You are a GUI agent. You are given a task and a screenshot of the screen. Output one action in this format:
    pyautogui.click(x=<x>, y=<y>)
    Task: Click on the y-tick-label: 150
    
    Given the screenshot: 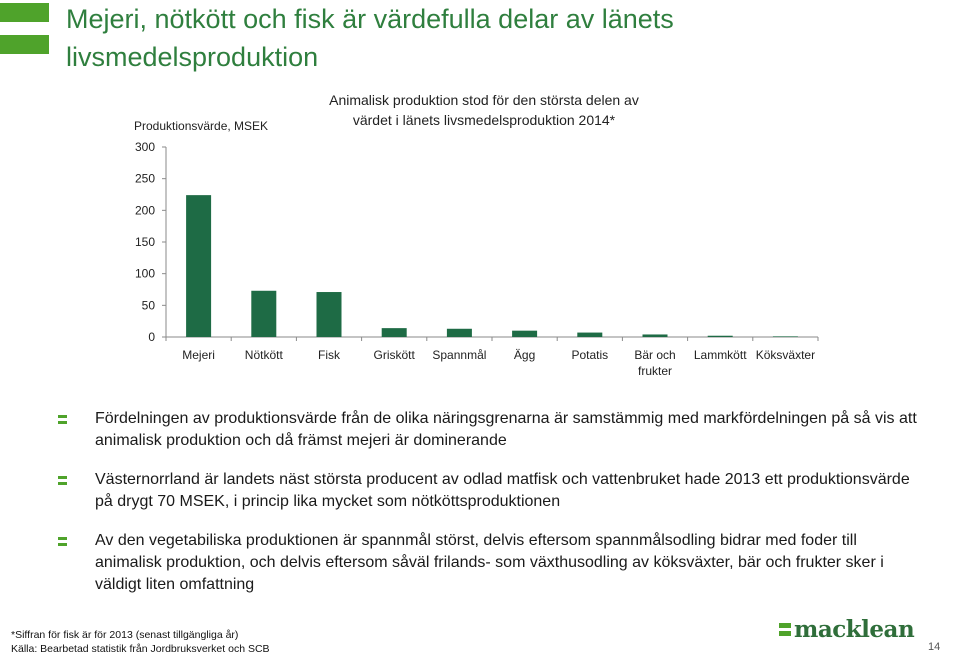 What is the action you would take?
    pyautogui.click(x=145, y=242)
    